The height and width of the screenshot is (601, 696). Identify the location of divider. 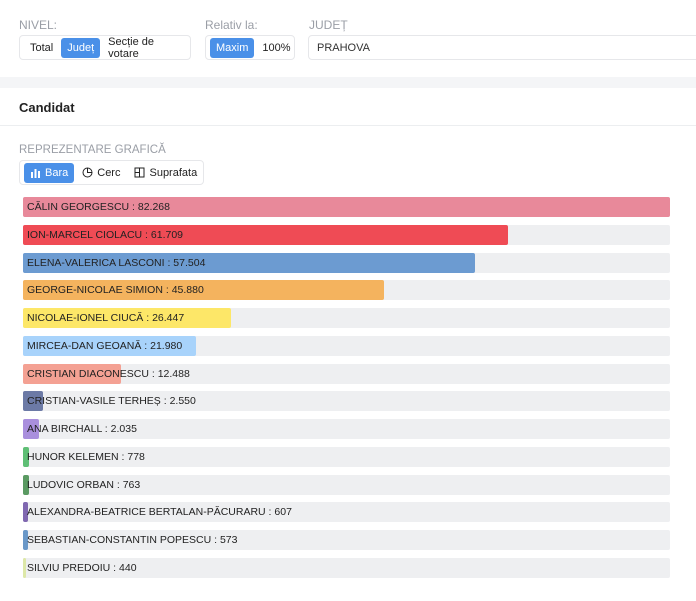
(348, 125).